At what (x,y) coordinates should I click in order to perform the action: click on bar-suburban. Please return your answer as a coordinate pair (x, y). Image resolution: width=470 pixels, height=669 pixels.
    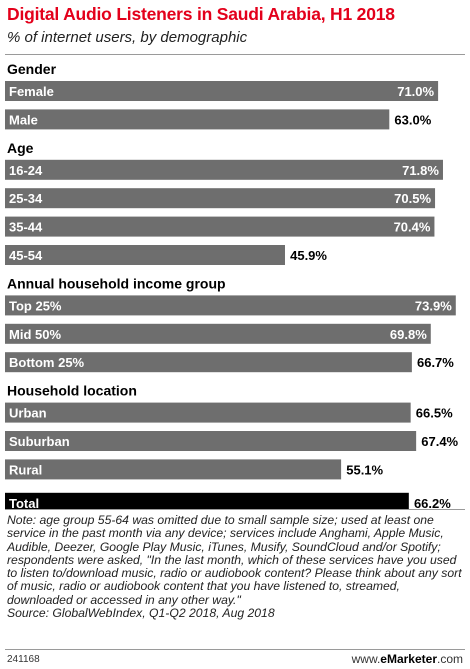
    Looking at the image, I should click on (211, 441).